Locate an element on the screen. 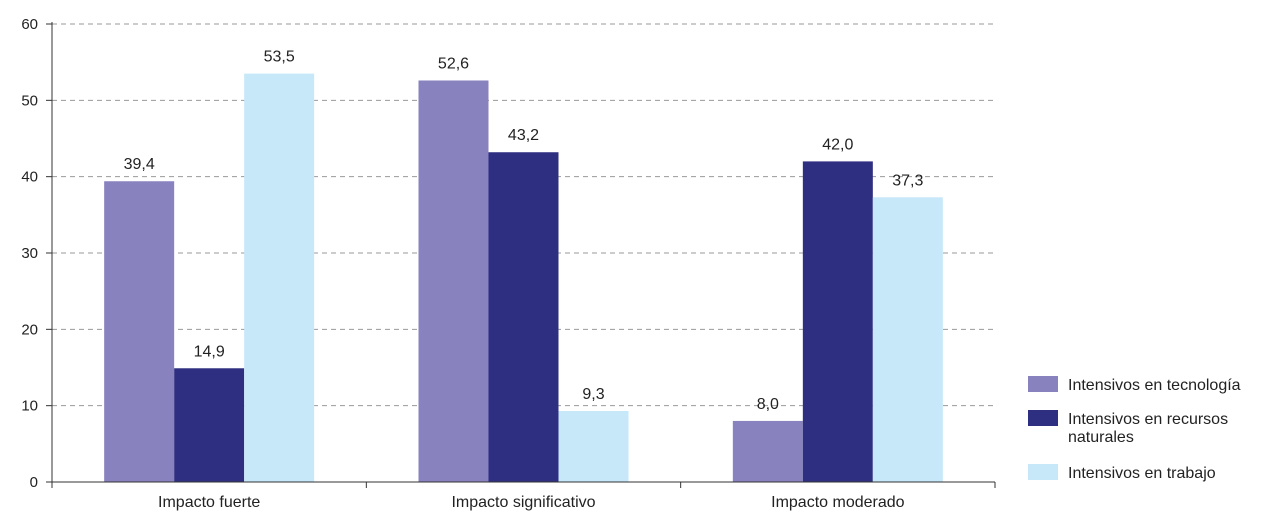 This screenshot has width=1262, height=520. data-label: 43,2 is located at coordinates (523, 135).